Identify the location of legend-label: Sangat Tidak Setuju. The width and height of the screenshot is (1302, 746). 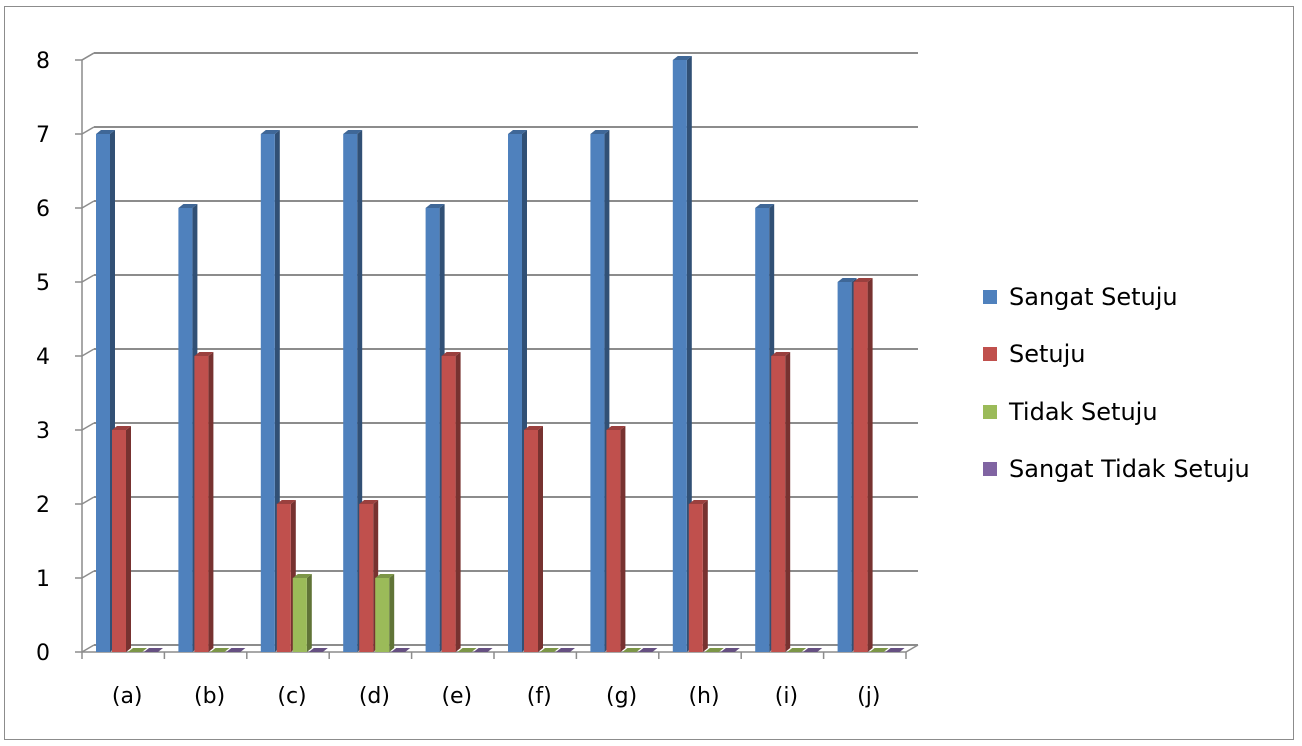
(1129, 469).